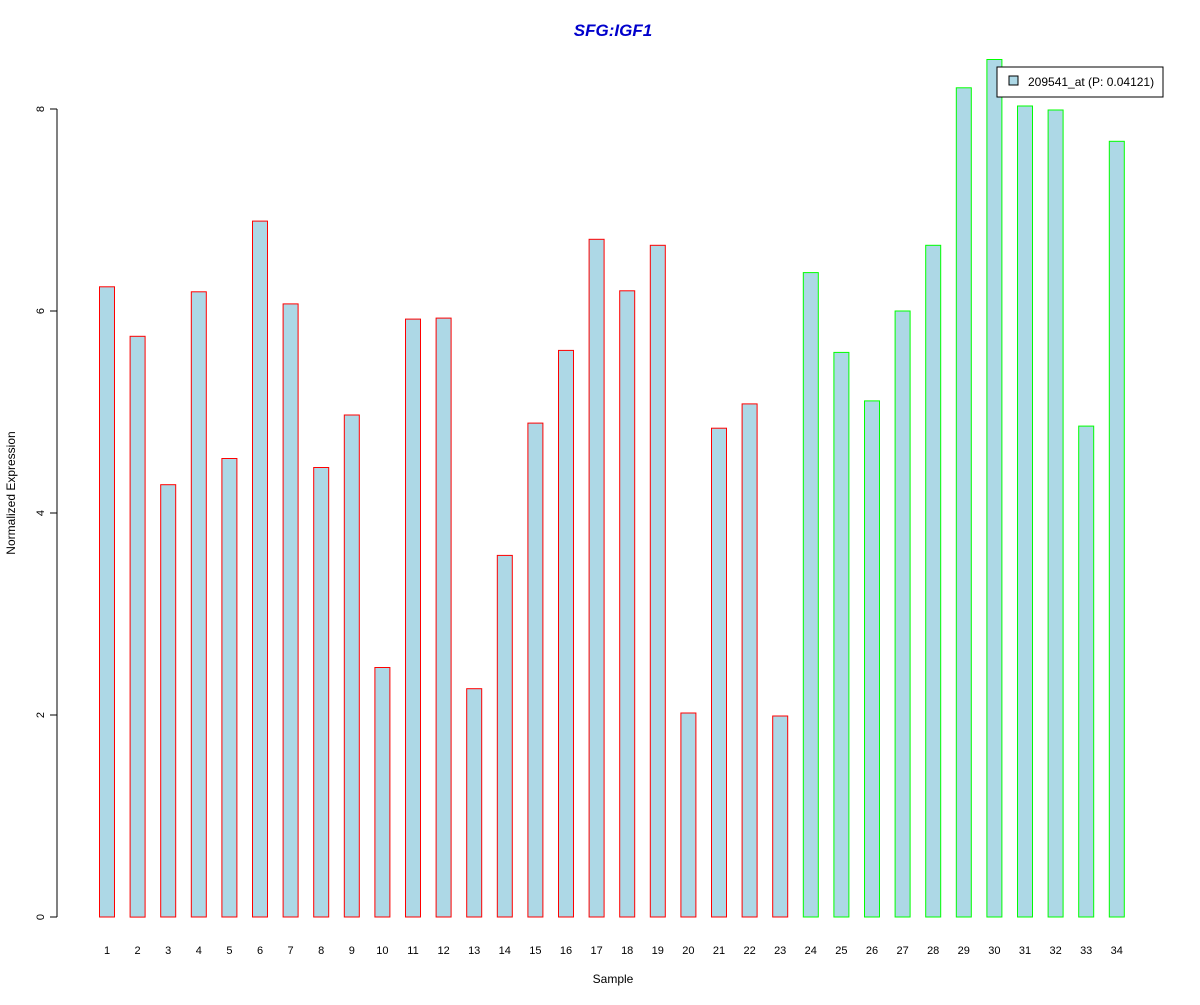 This screenshot has width=1200, height=1005. Describe the element at coordinates (627, 951) in the screenshot. I see `x-tick-label: 18` at that location.